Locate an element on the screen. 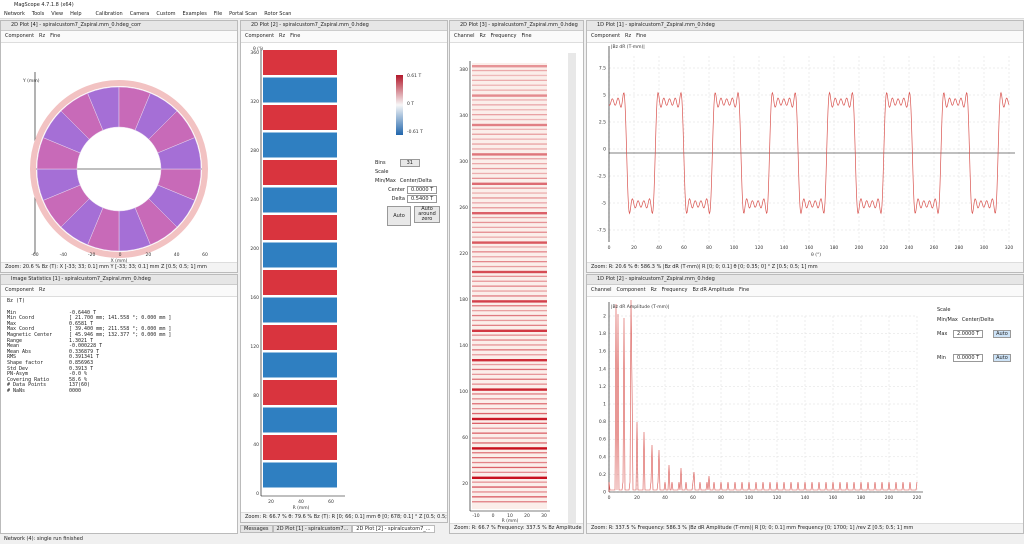  heatmap-bg is located at coordinates (509, 286).